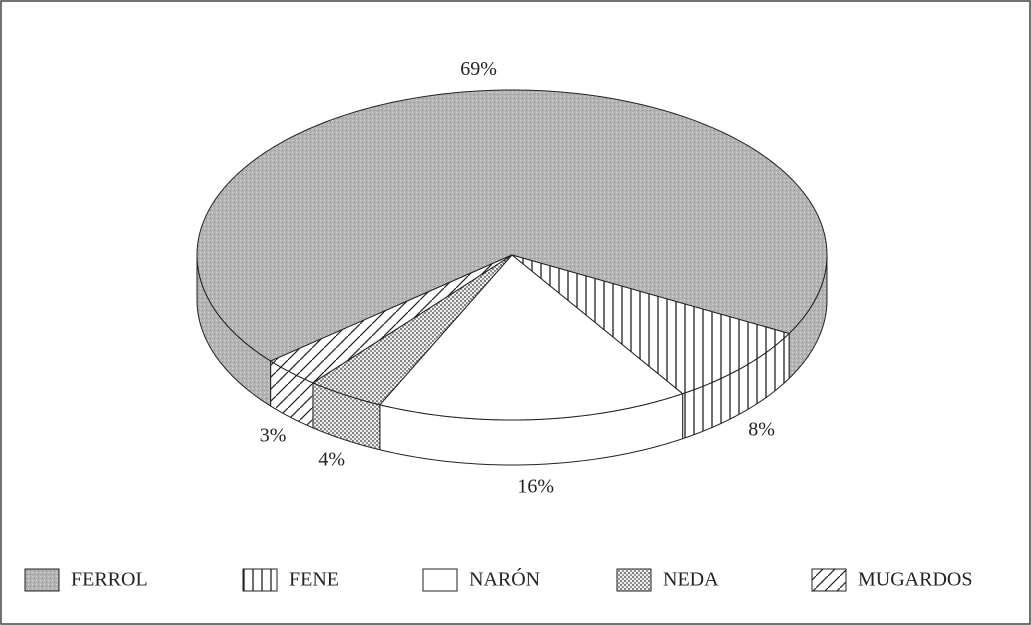 This screenshot has width=1031, height=625. Describe the element at coordinates (314, 580) in the screenshot. I see `legend-label: FENE` at that location.